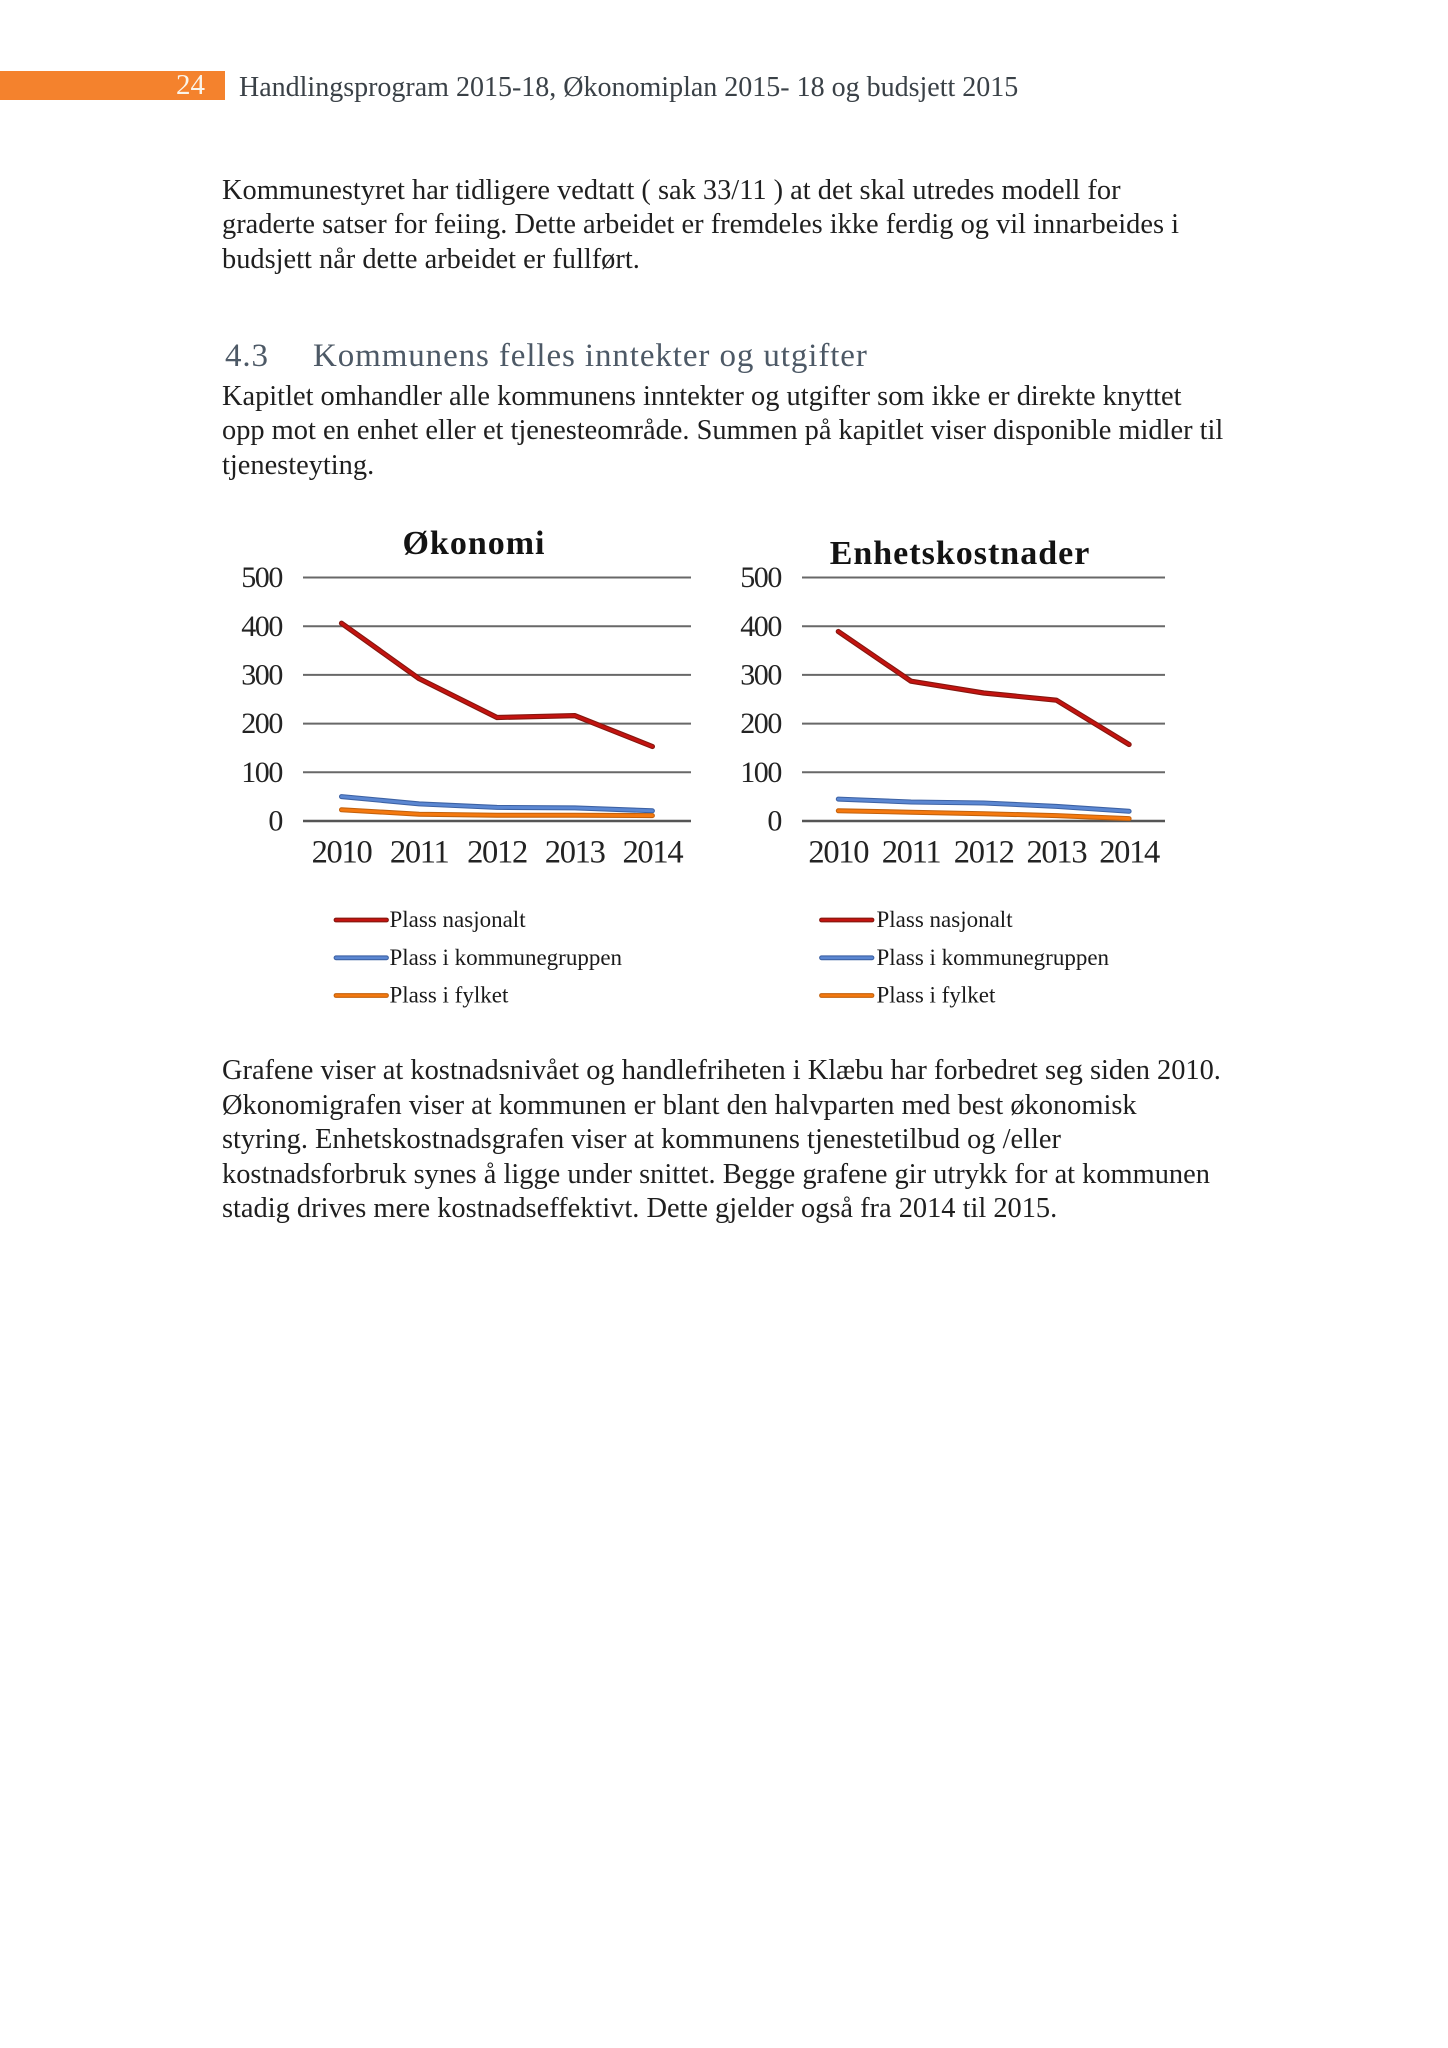 This screenshot has width=1448, height=2048. Describe the element at coordinates (960, 553) in the screenshot. I see `svg-text: Enhetskostnader` at that location.